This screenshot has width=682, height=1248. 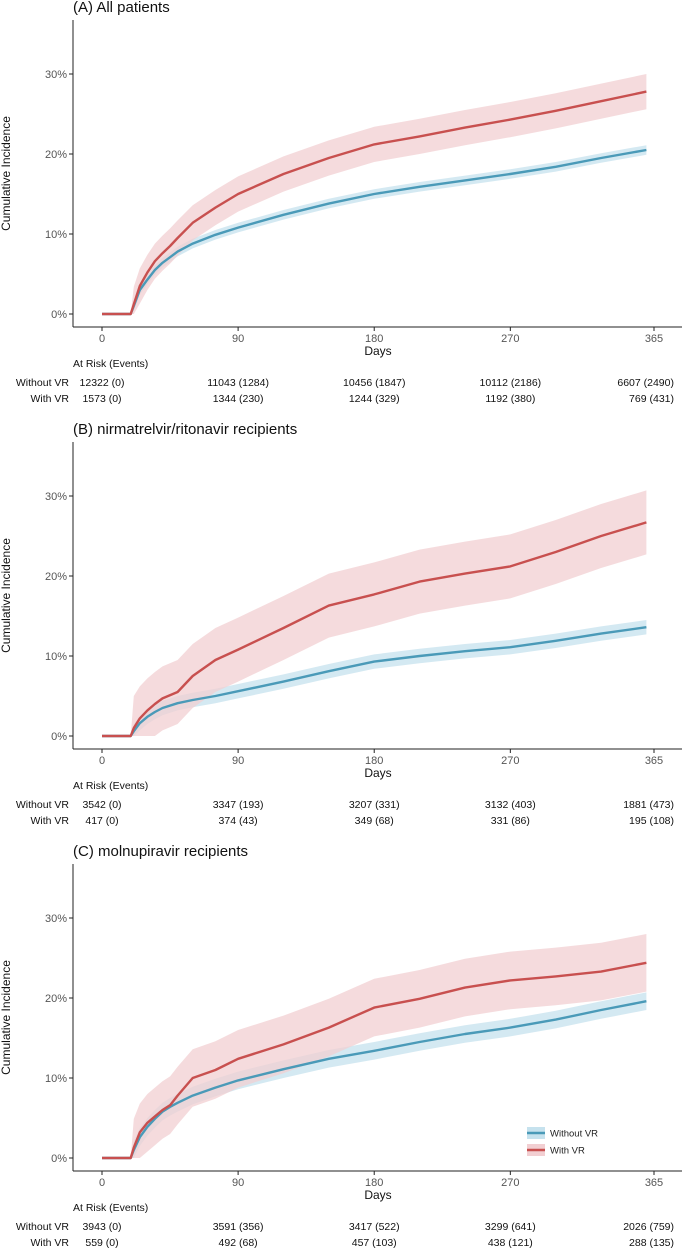 What do you see at coordinates (645, 383) in the screenshot?
I see `at-risk-value: 6607 (2490)` at bounding box center [645, 383].